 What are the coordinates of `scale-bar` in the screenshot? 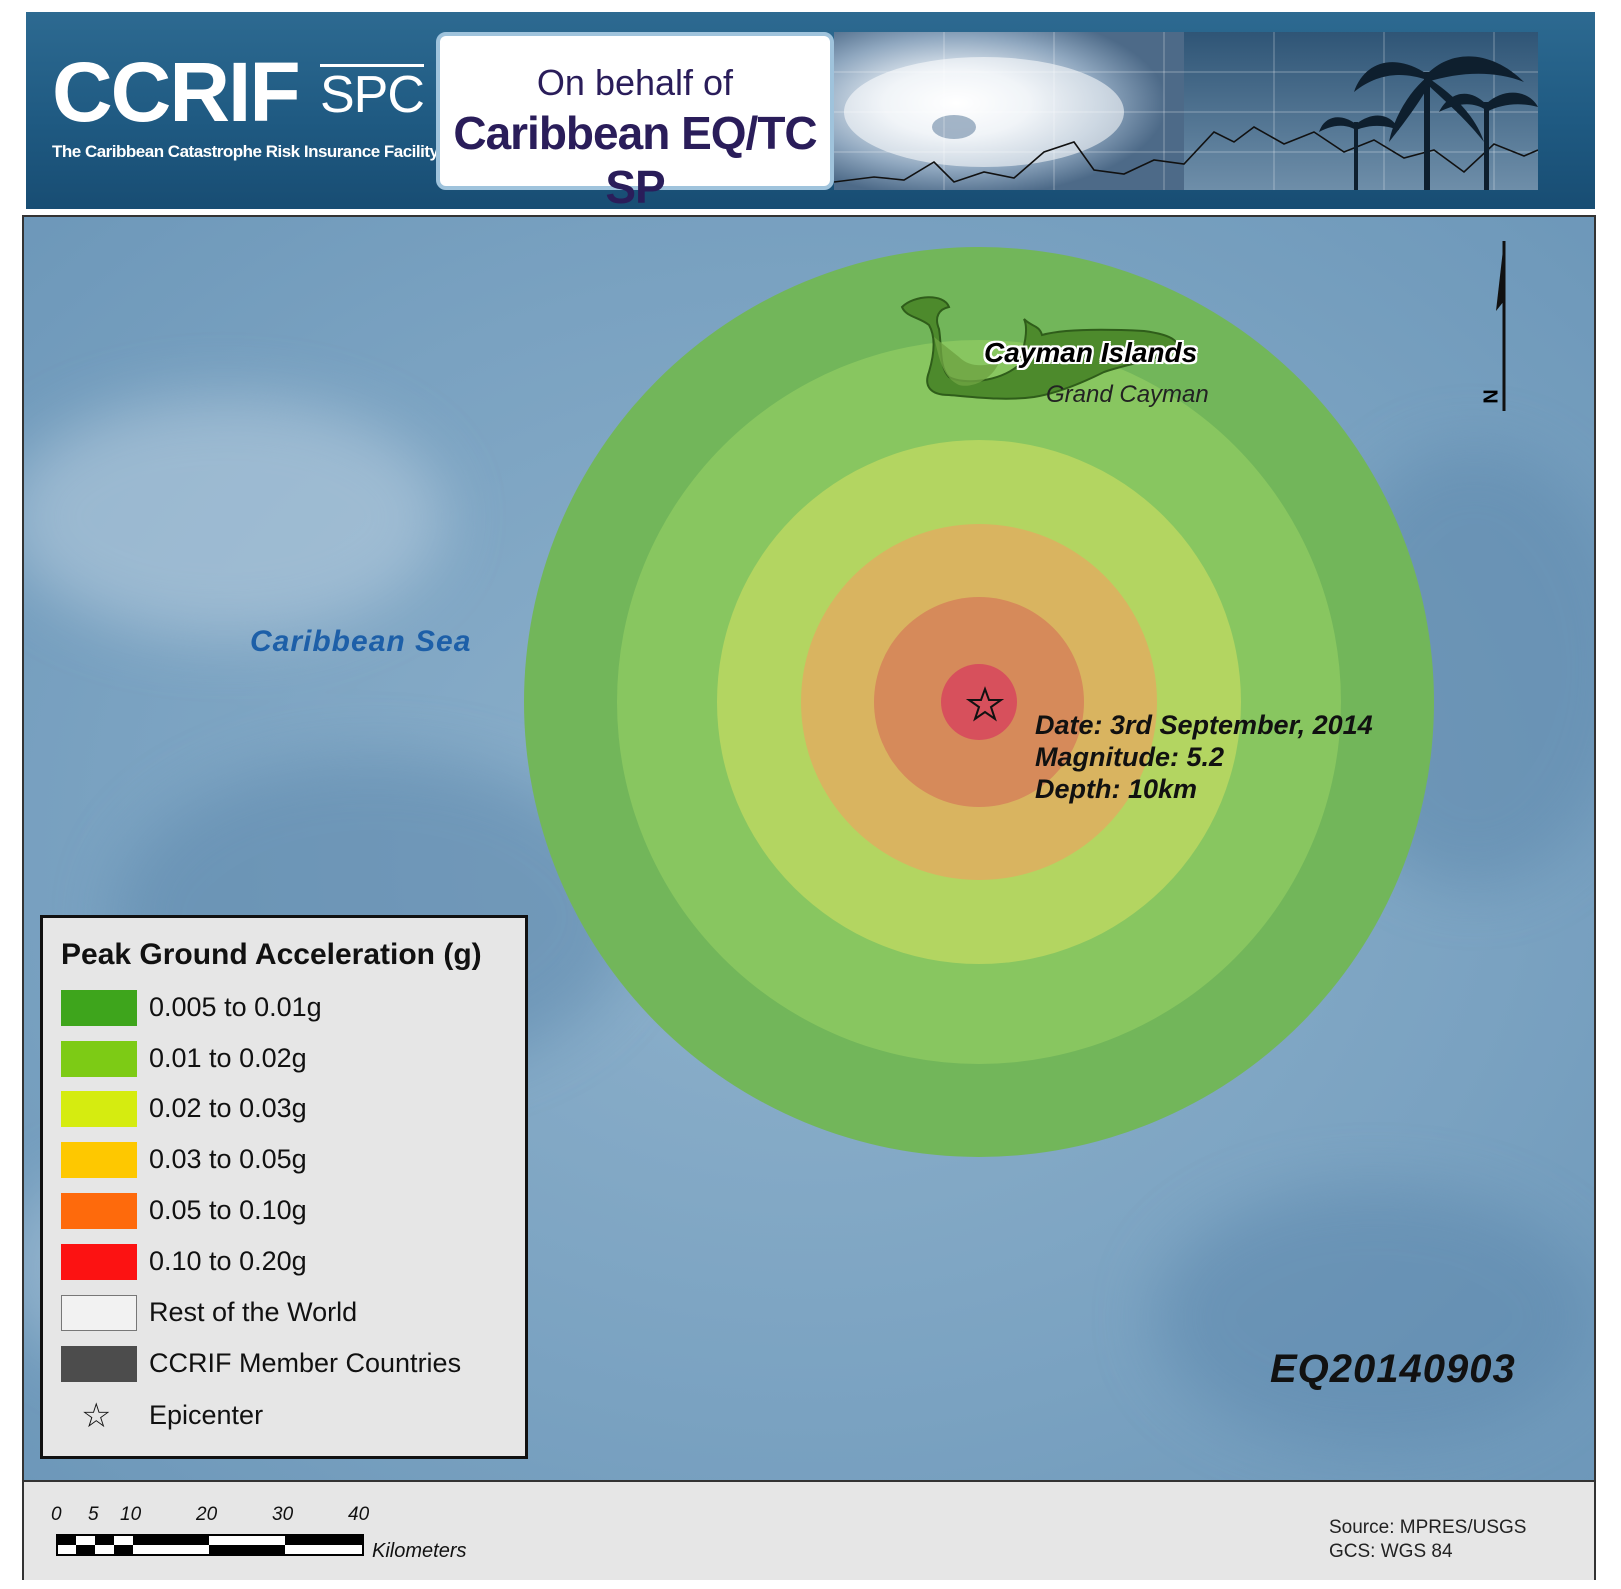 It's located at (210, 1545).